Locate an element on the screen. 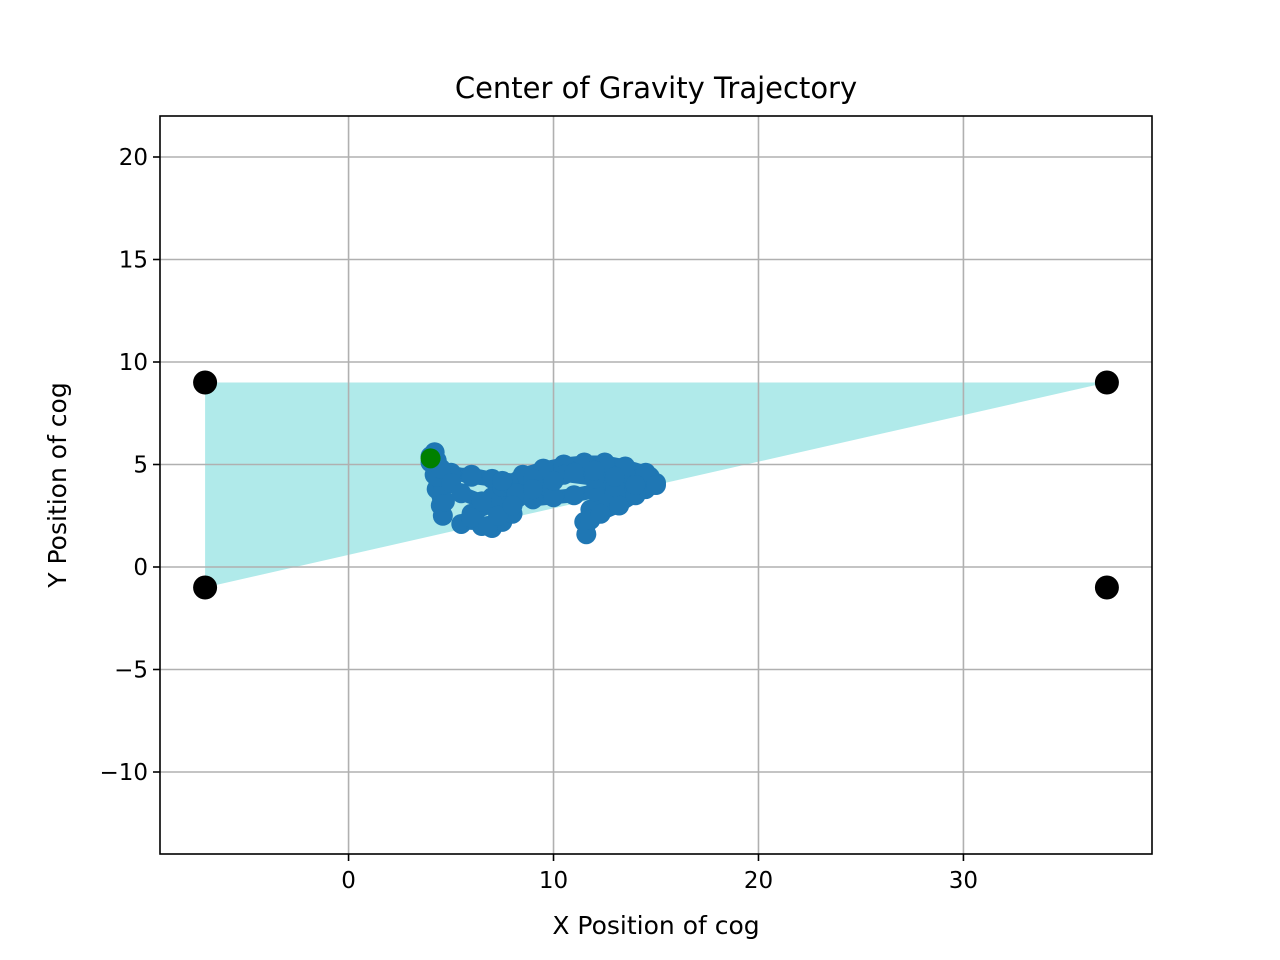 The width and height of the screenshot is (1280, 960). y-tick-label: 15 is located at coordinates (133, 261).